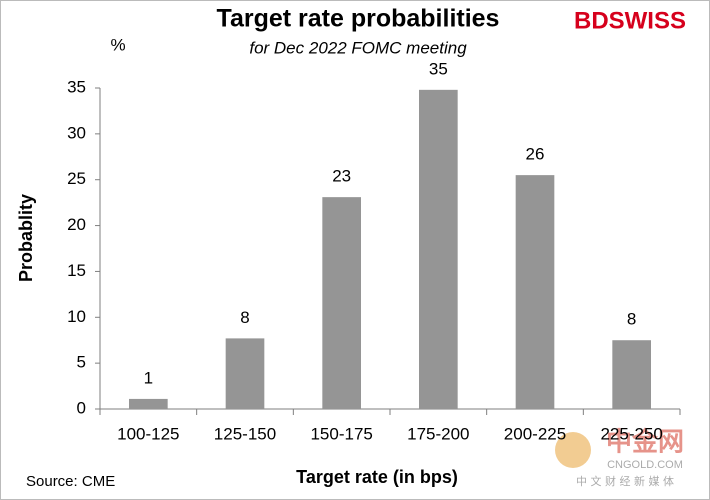 This screenshot has width=710, height=500. What do you see at coordinates (630, 20) in the screenshot?
I see `logo: BDSWISS` at bounding box center [630, 20].